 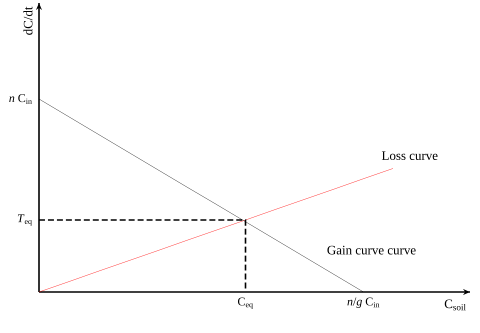 I want to click on annotation: n C$_{in}$, so click(x=20, y=99).